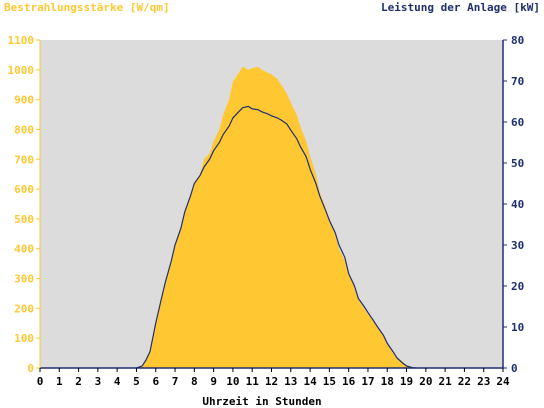  Describe the element at coordinates (503, 381) in the screenshot. I see `x-tick-label: 24` at that location.